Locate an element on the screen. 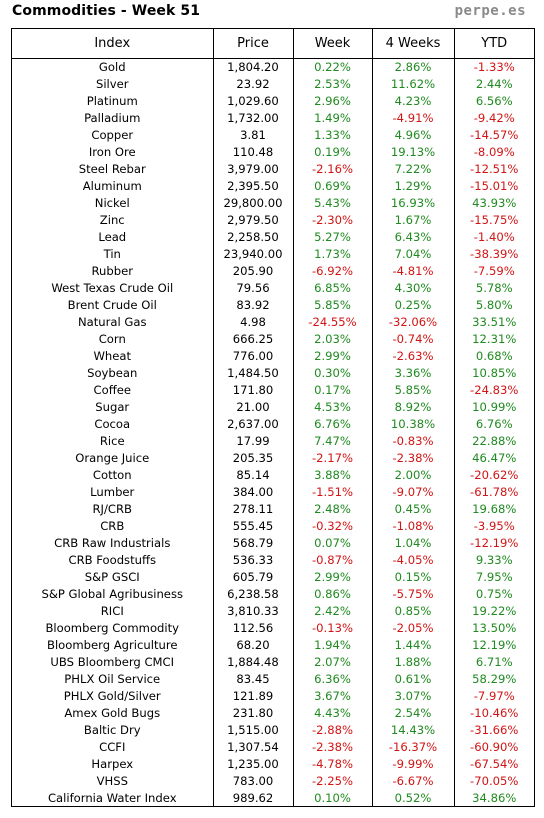 The width and height of the screenshot is (544, 818). table-row: Orange Juice 205.35 -2.17% -2.38% 46.47% is located at coordinates (273, 458).